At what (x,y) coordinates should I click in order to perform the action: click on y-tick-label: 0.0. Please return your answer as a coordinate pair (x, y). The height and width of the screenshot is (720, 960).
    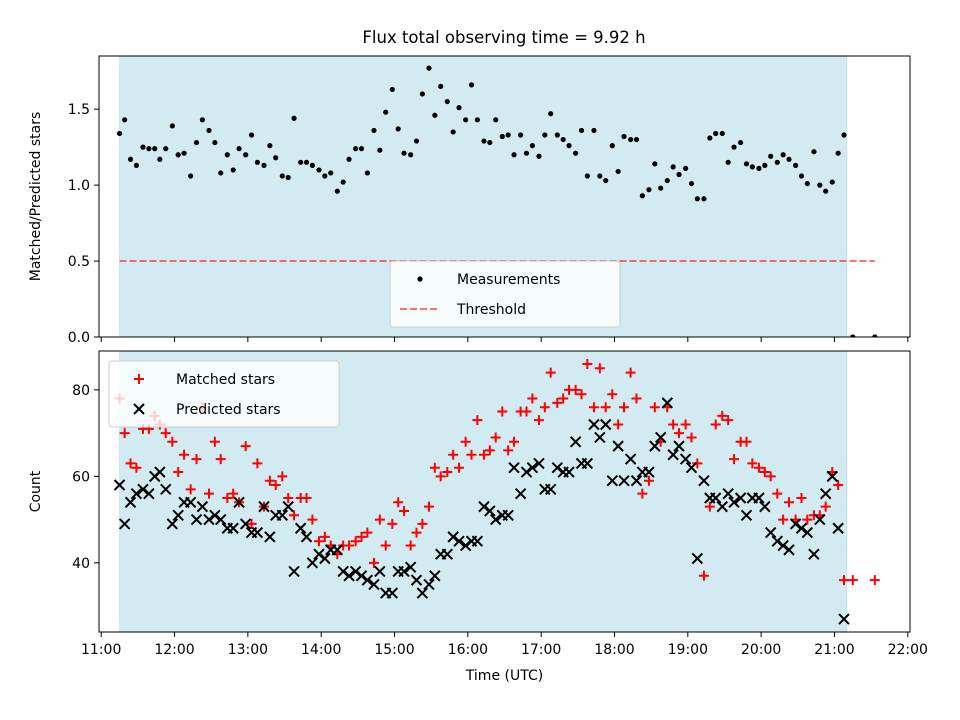
    Looking at the image, I should click on (79, 338).